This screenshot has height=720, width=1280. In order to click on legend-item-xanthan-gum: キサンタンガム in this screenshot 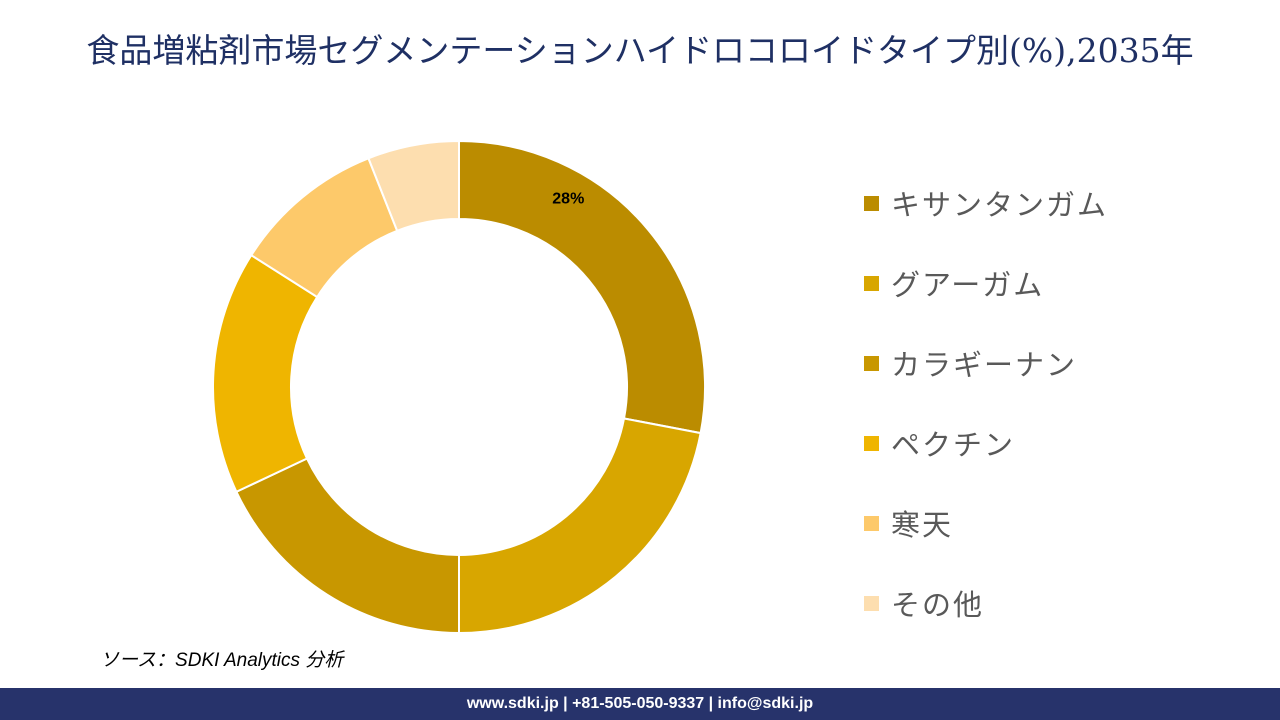, I will do `click(986, 203)`.